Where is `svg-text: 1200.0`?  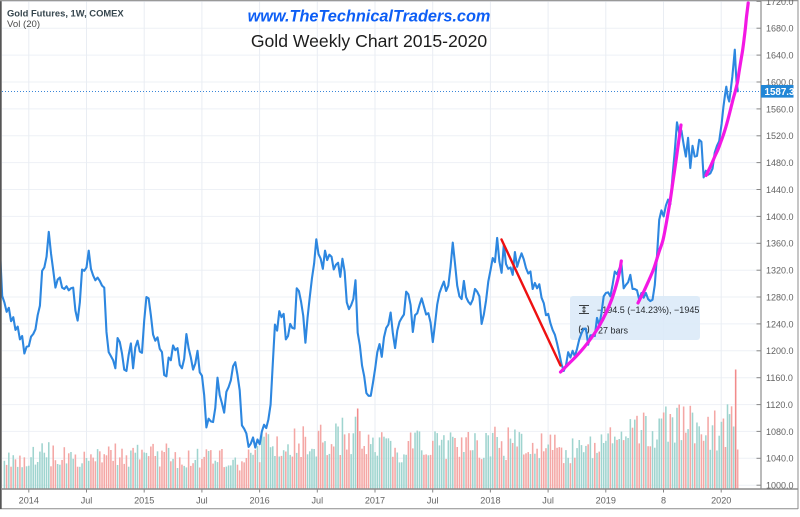 svg-text: 1200.0 is located at coordinates (780, 351).